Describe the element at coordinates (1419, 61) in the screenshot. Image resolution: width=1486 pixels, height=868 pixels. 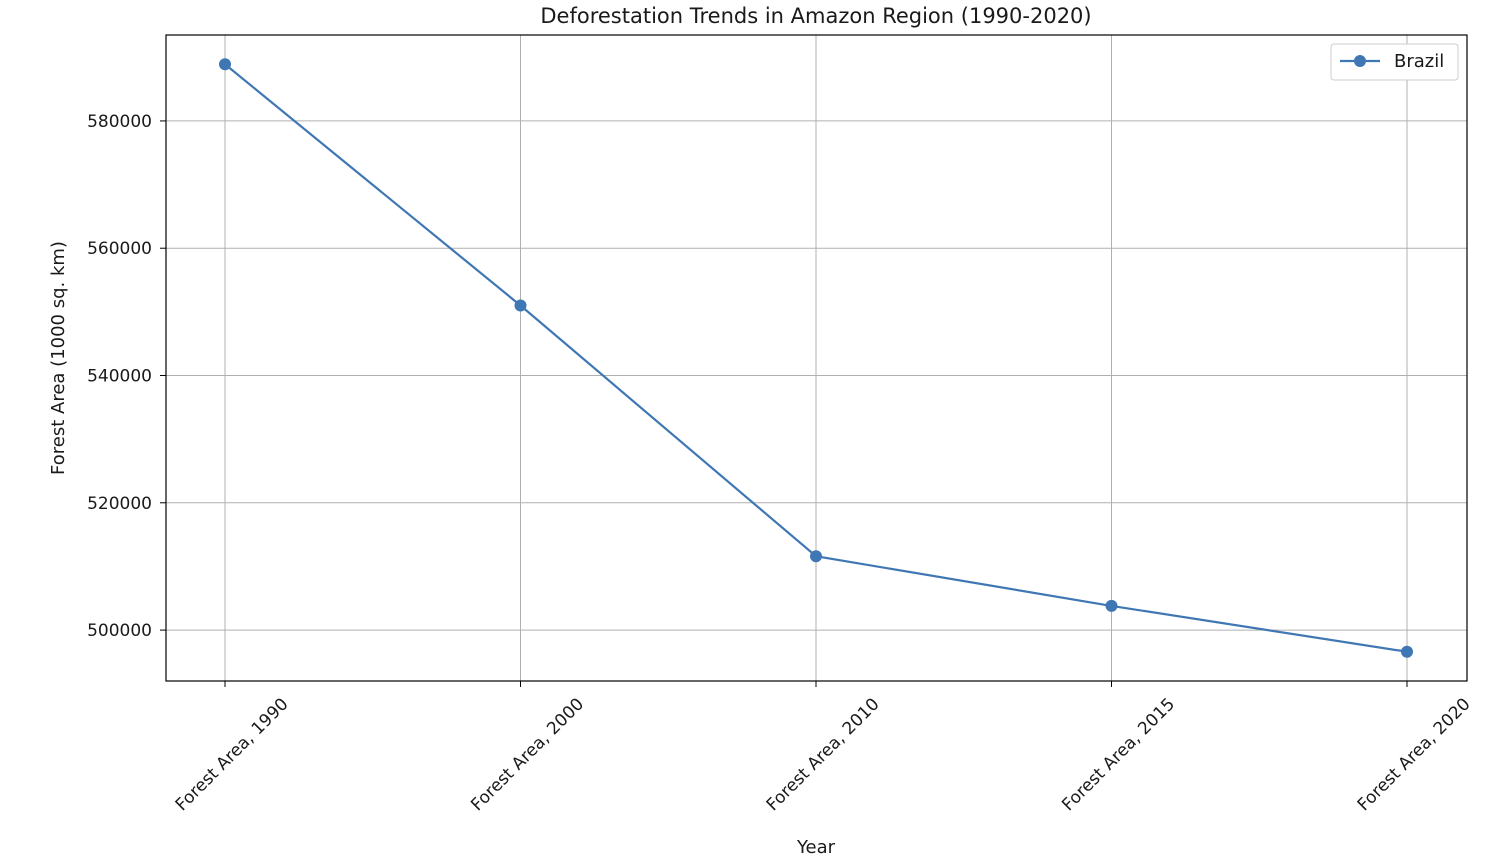
I see `legend-label-brazil: Brazil` at that location.